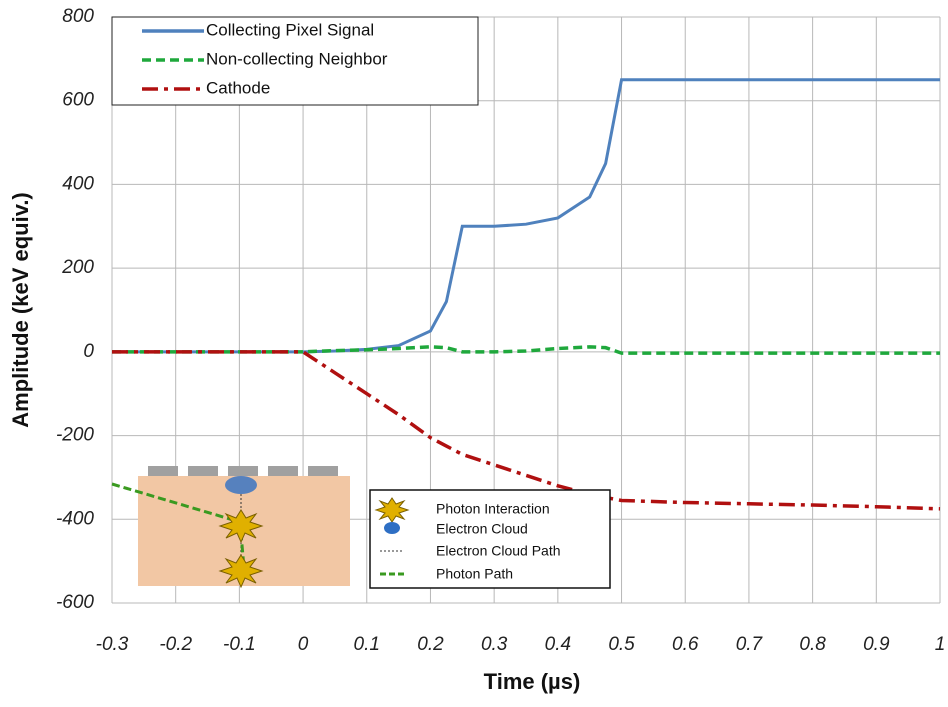 This screenshot has height=707, width=948. Describe the element at coordinates (88, 351) in the screenshot. I see `y-tick-label: 0` at that location.